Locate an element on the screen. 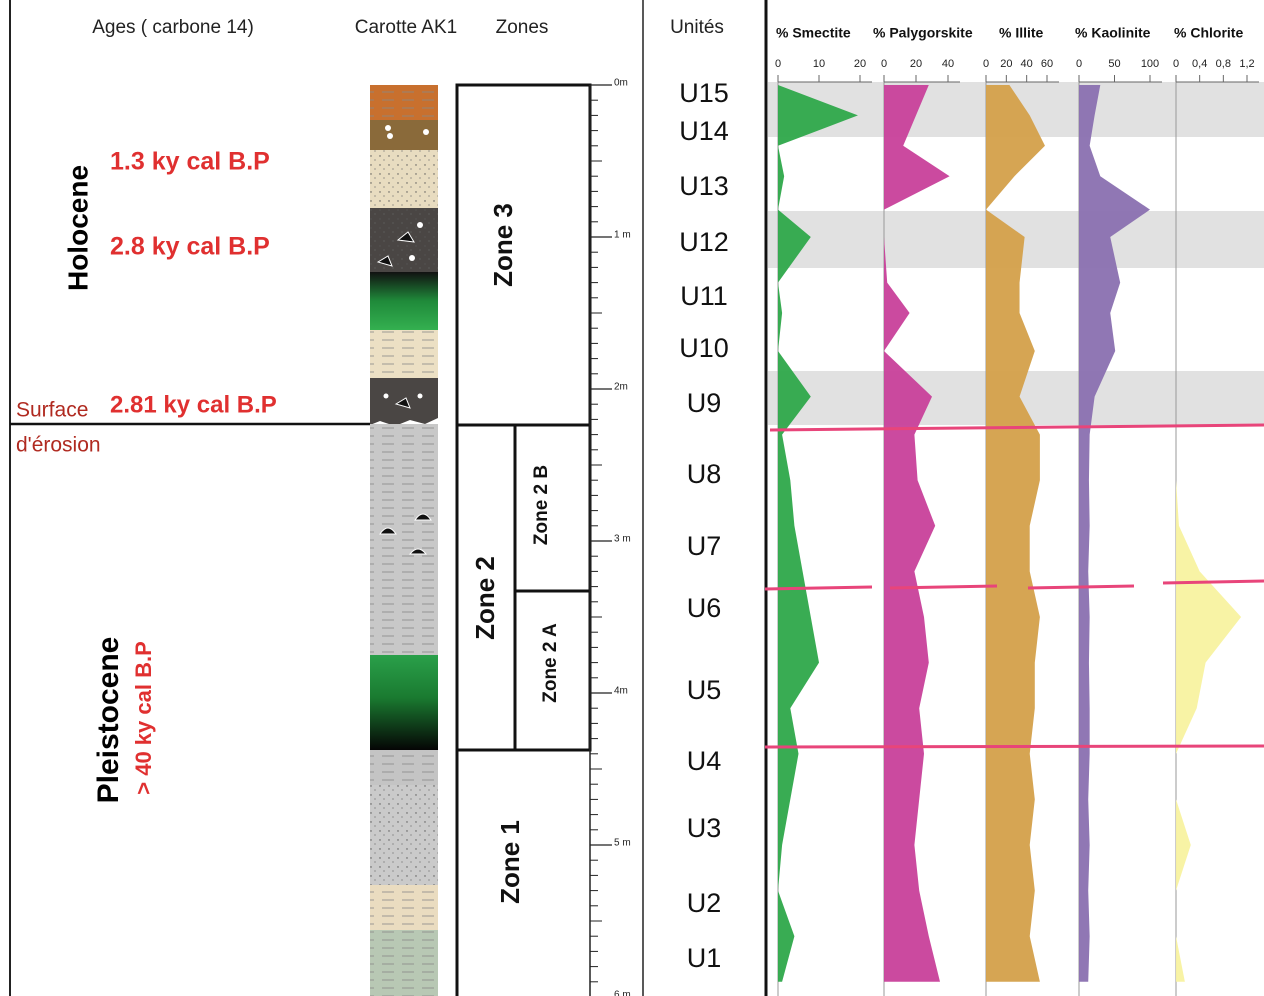 The image size is (1264, 996). unit-label: U5 is located at coordinates (704, 690).